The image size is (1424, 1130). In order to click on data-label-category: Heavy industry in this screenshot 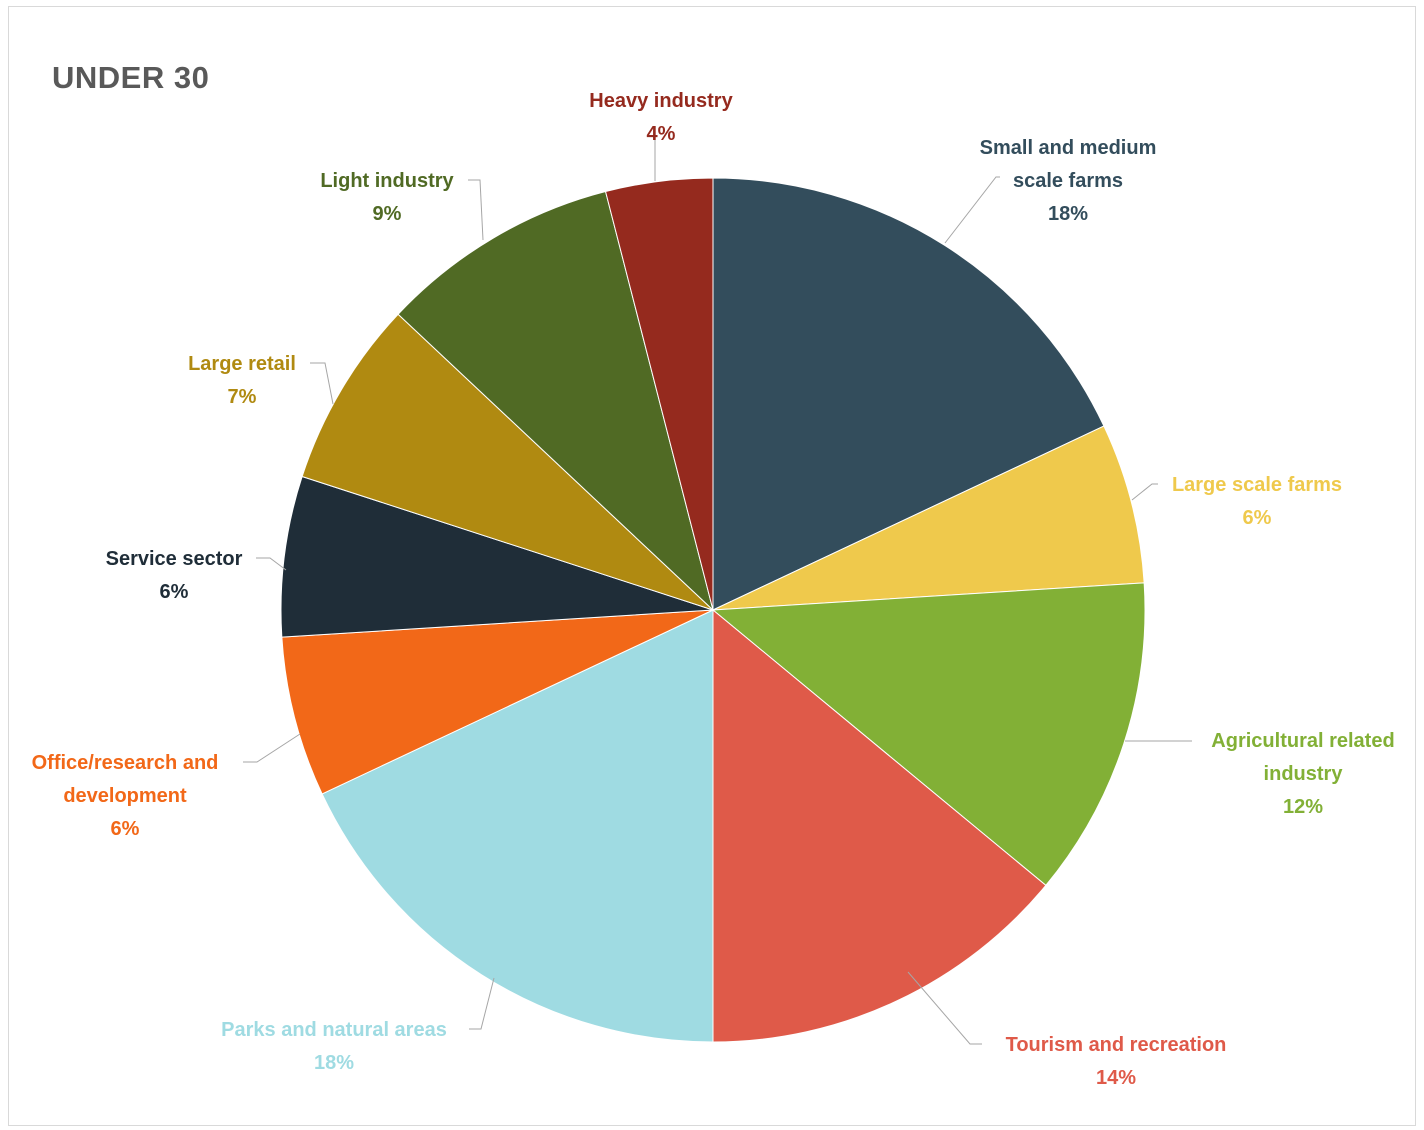, I will do `click(661, 101)`.